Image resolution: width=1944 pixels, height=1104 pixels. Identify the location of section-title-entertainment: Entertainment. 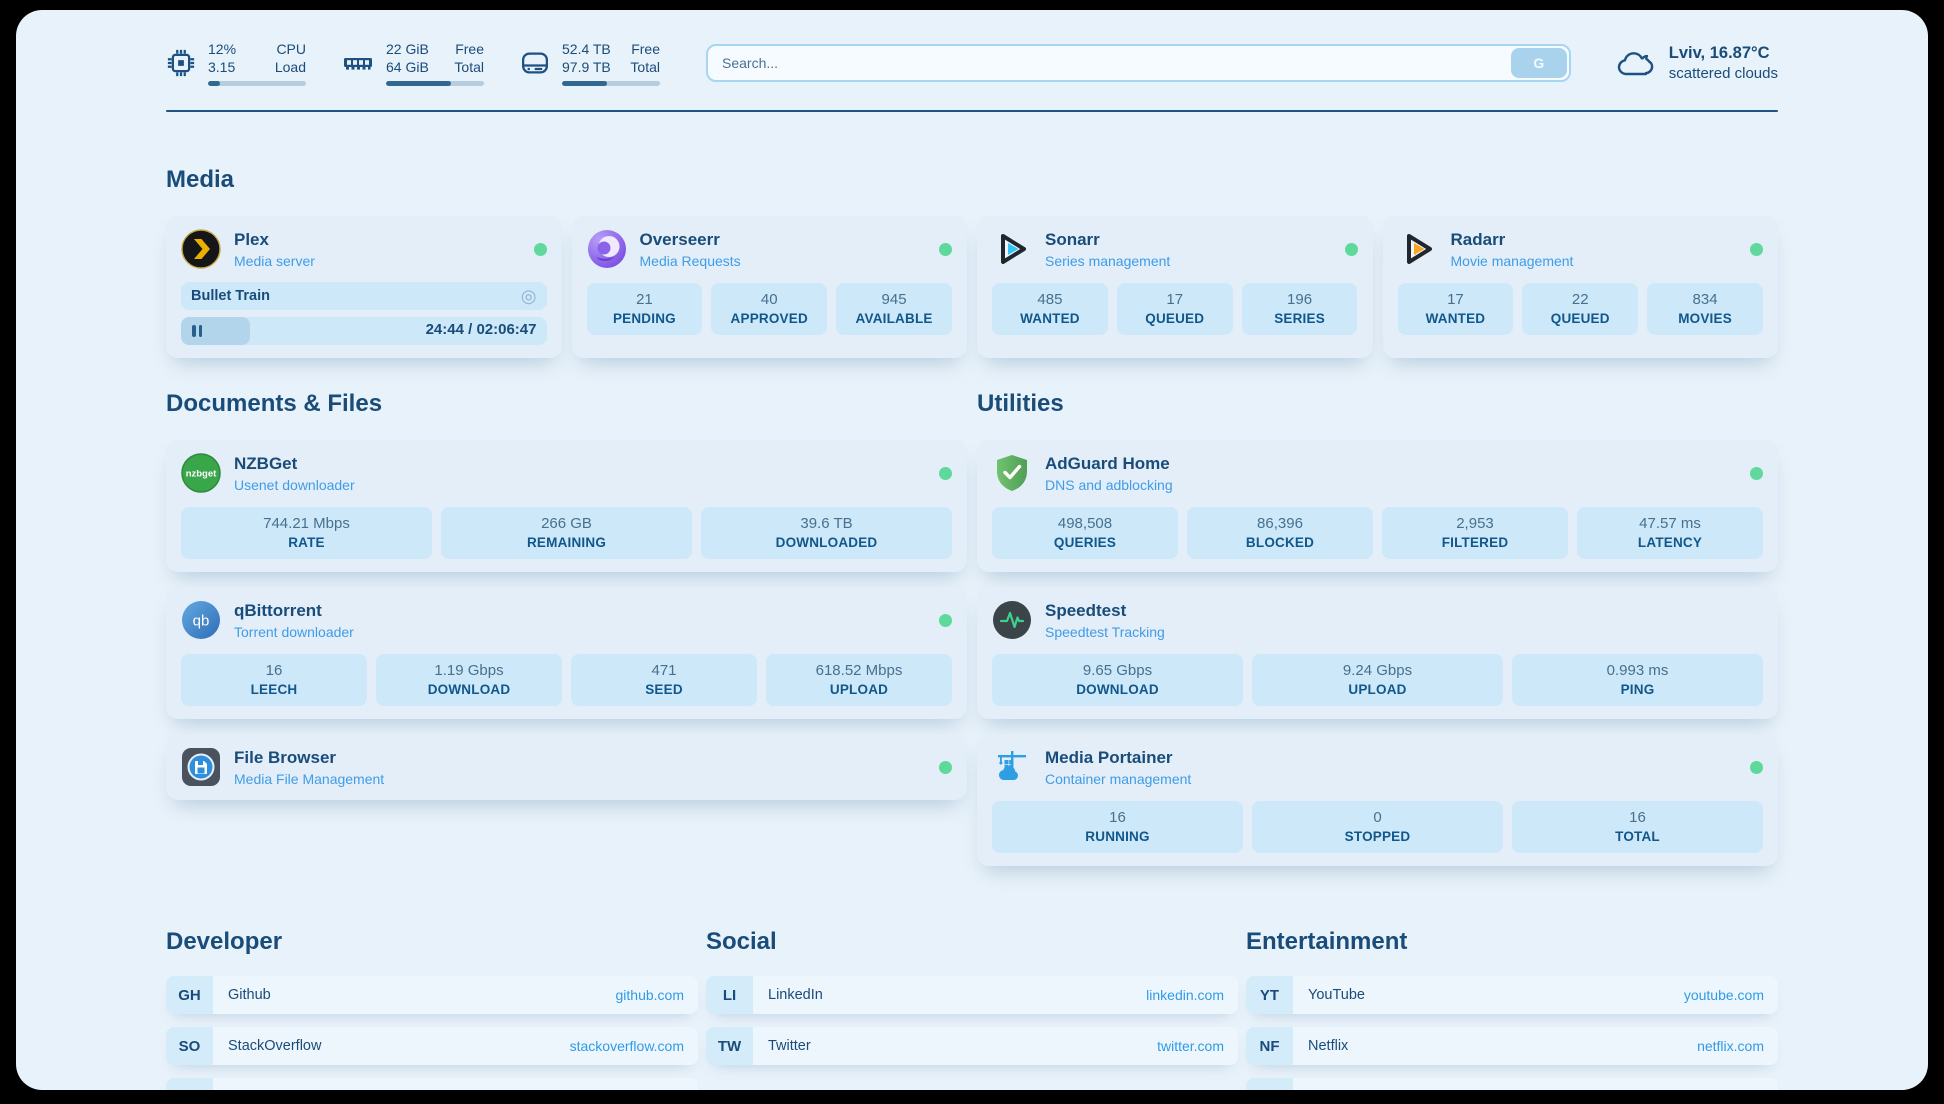
(1327, 942).